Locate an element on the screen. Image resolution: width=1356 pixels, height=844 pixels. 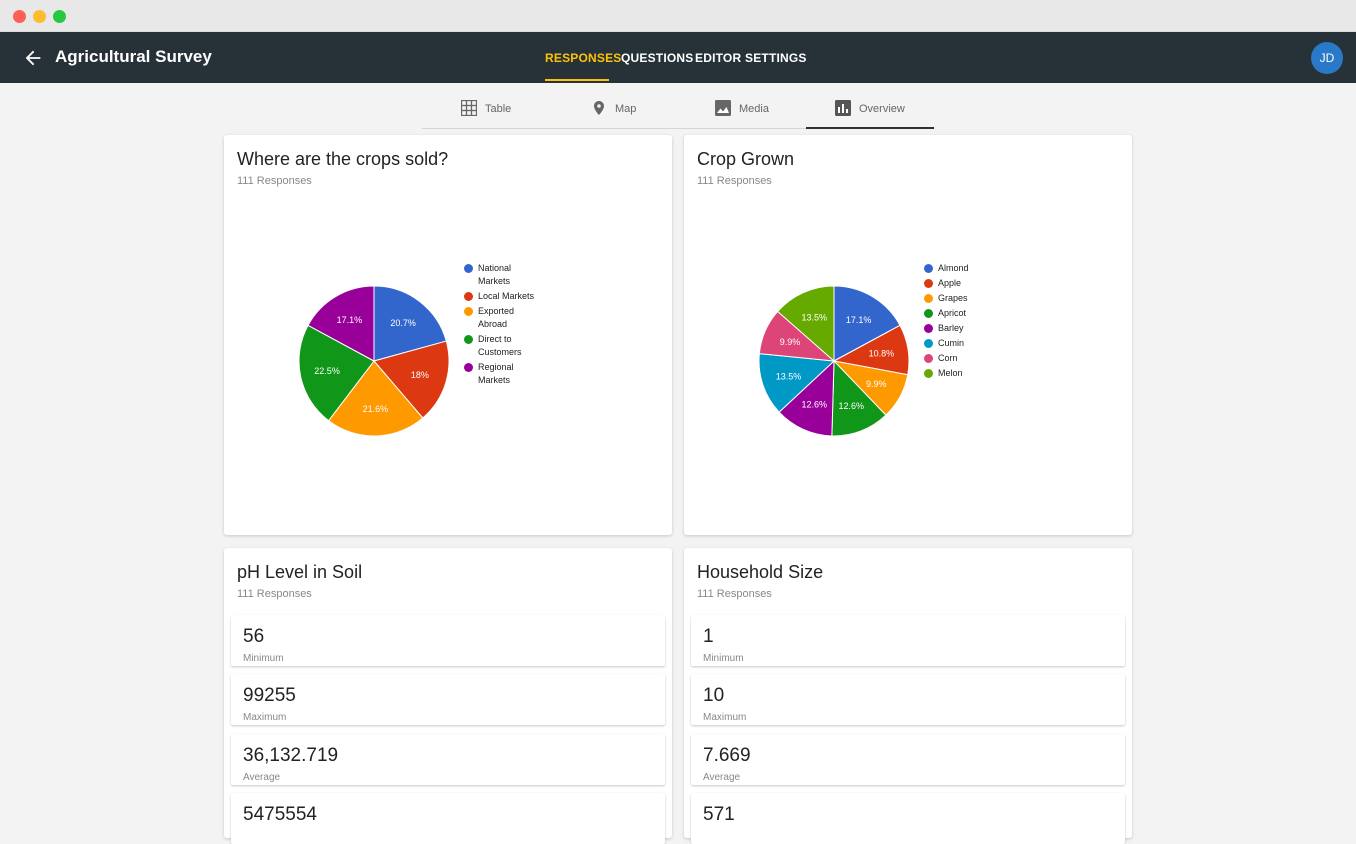
legend-item: Barley is located at coordinates (964, 328).